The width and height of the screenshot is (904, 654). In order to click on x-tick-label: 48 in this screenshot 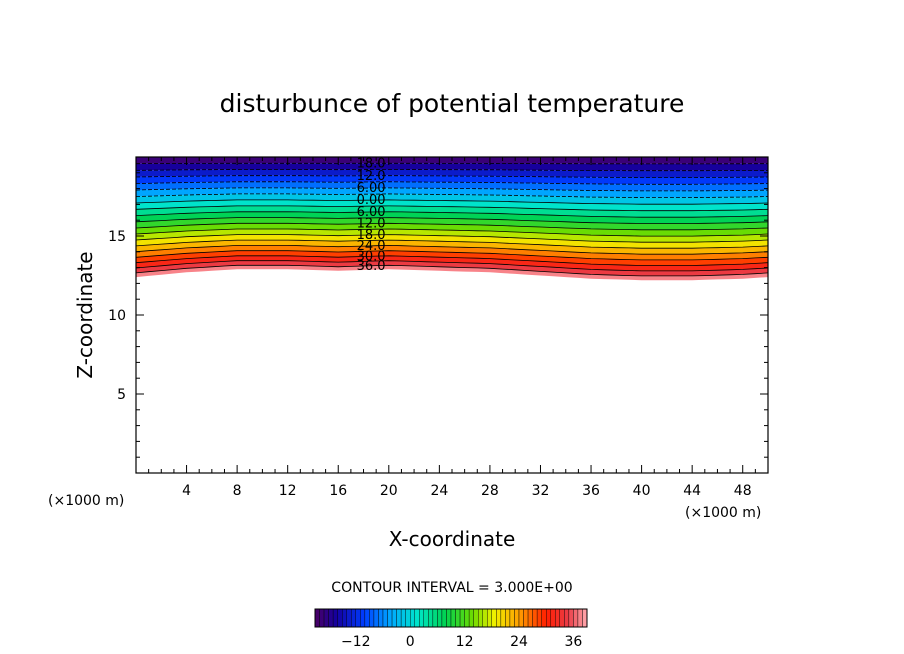, I will do `click(743, 491)`.